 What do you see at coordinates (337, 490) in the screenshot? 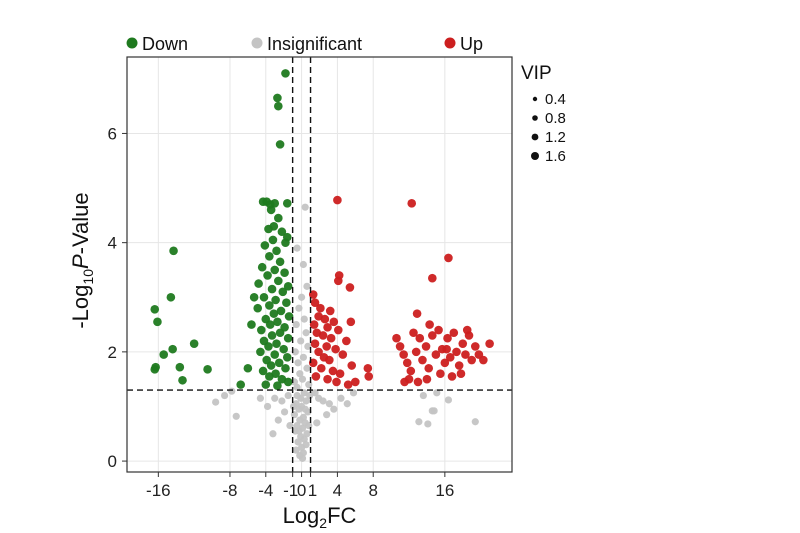
I see `x-tick-label: 4` at bounding box center [337, 490].